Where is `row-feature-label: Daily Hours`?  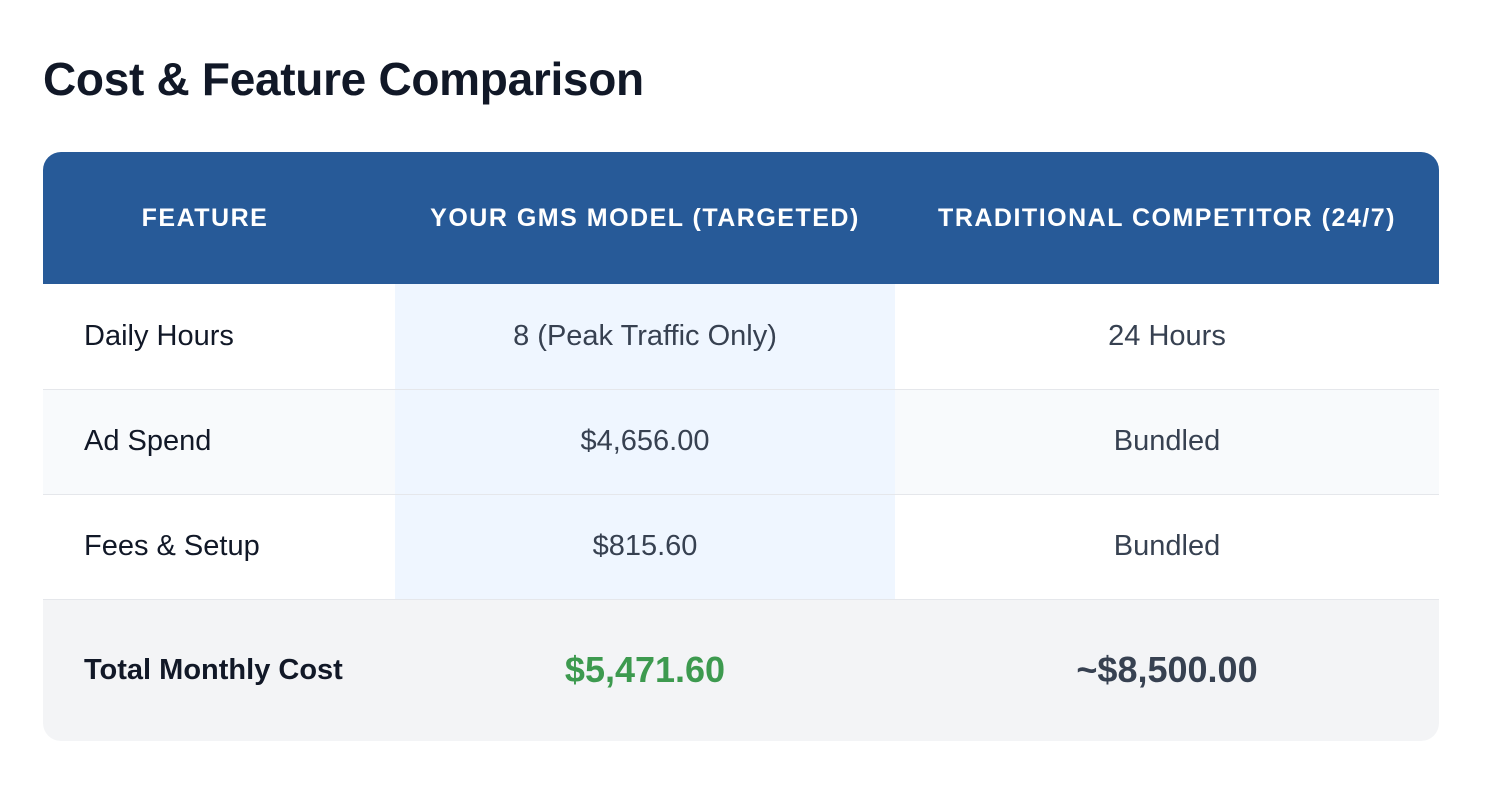 row-feature-label: Daily Hours is located at coordinates (159, 335).